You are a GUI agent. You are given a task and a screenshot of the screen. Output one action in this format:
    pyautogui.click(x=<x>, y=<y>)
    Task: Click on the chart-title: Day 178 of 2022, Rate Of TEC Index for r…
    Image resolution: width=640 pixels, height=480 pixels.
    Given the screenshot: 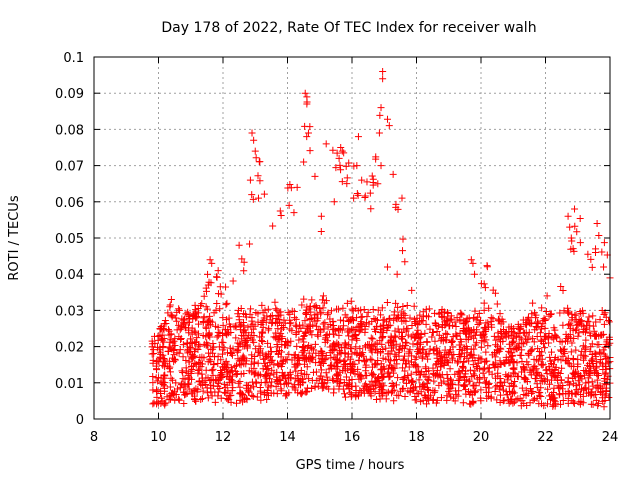 What is the action you would take?
    pyautogui.click(x=348, y=28)
    